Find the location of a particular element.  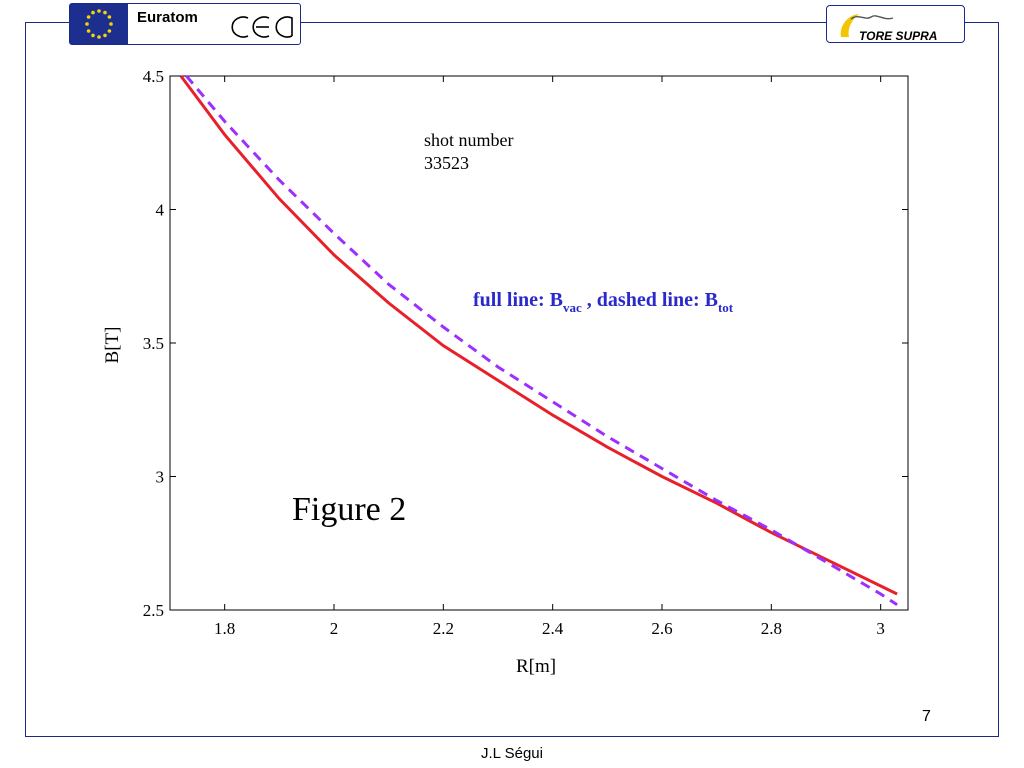

euratom-cea-logo: Euratom is located at coordinates (185, 24).